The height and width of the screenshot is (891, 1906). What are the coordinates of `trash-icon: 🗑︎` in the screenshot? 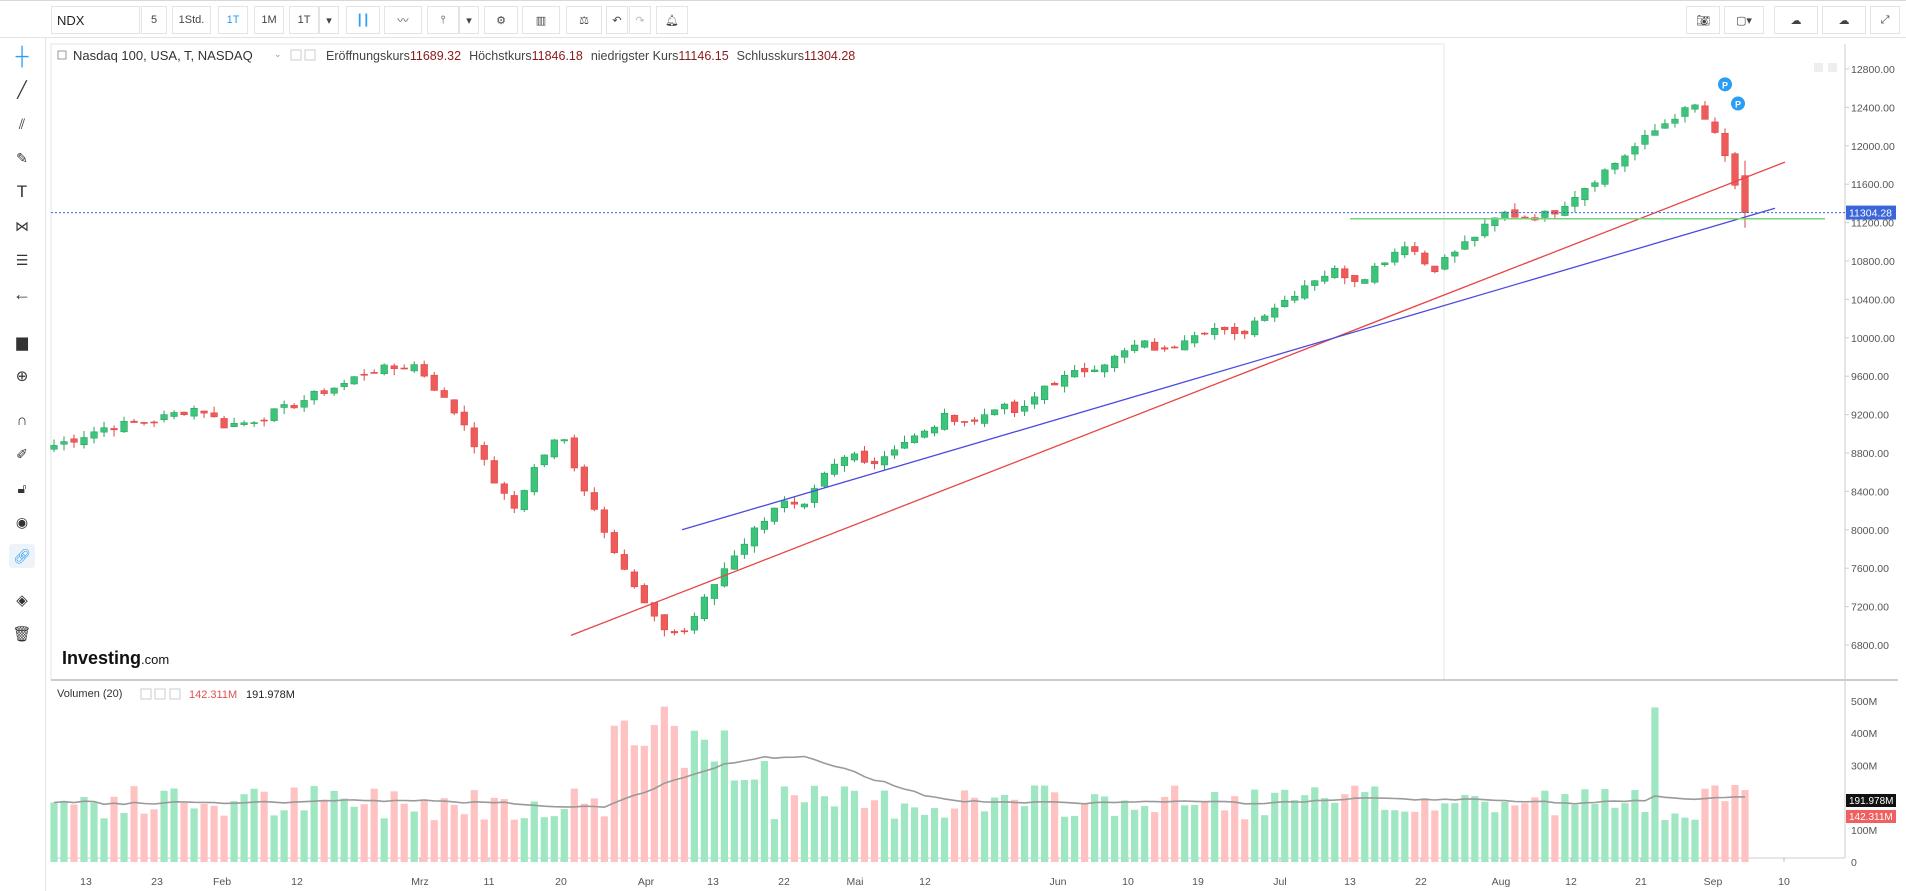 It's located at (22, 634).